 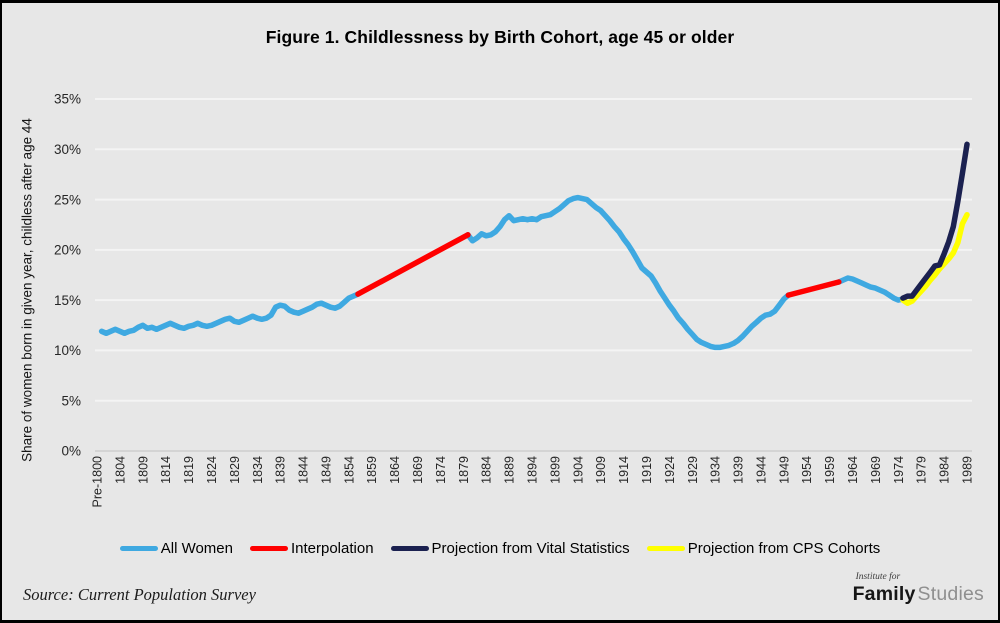 I want to click on ifs-logo: Institute for Family Studies, so click(x=918, y=588).